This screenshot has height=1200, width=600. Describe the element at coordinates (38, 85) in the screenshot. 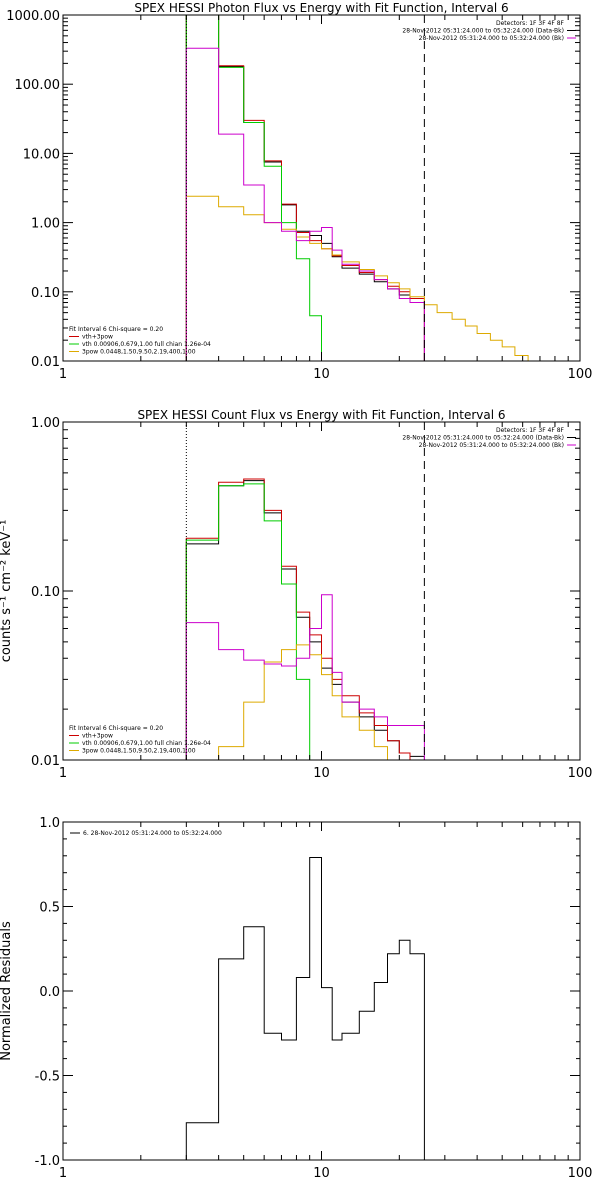

I see `y-tick-label: 100.00` at that location.